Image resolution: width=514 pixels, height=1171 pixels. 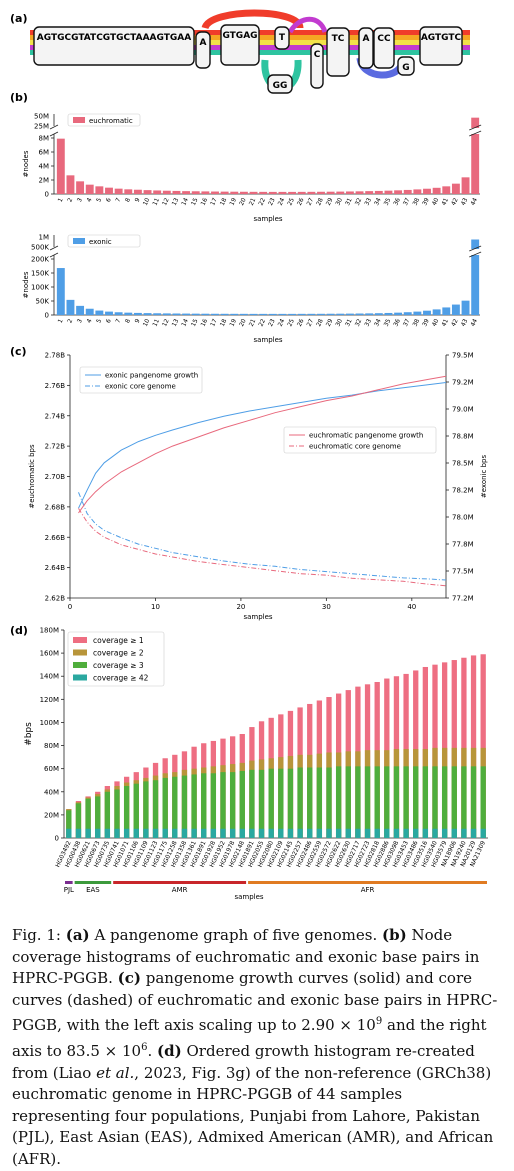 What do you see at coordinates (253, 202) in the screenshot?
I see `x-tick-label: 21` at bounding box center [253, 202].